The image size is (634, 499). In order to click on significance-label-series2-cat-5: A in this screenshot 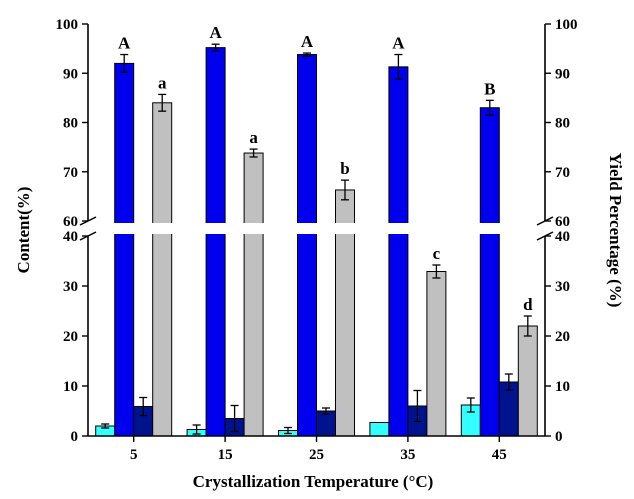, I will do `click(124, 43)`.